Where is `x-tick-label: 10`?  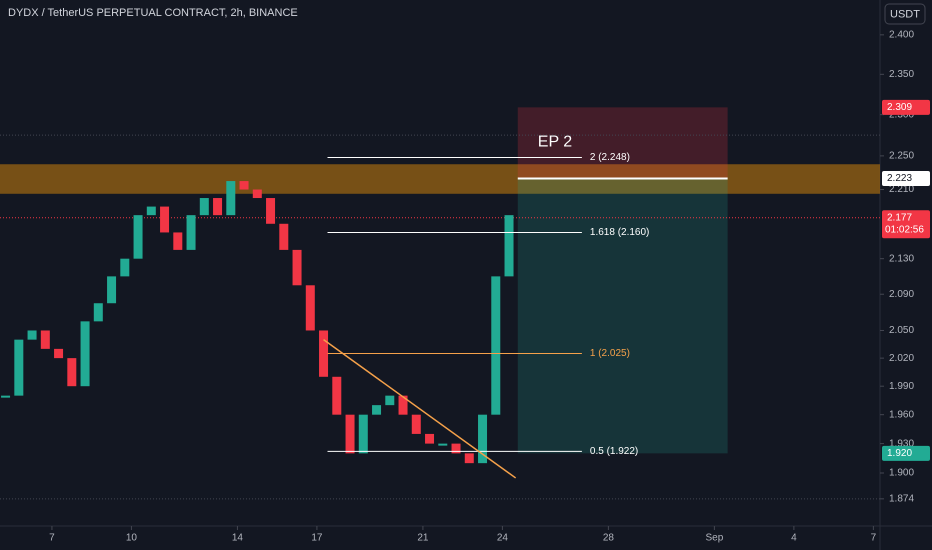
x-tick-label: 10 is located at coordinates (132, 538).